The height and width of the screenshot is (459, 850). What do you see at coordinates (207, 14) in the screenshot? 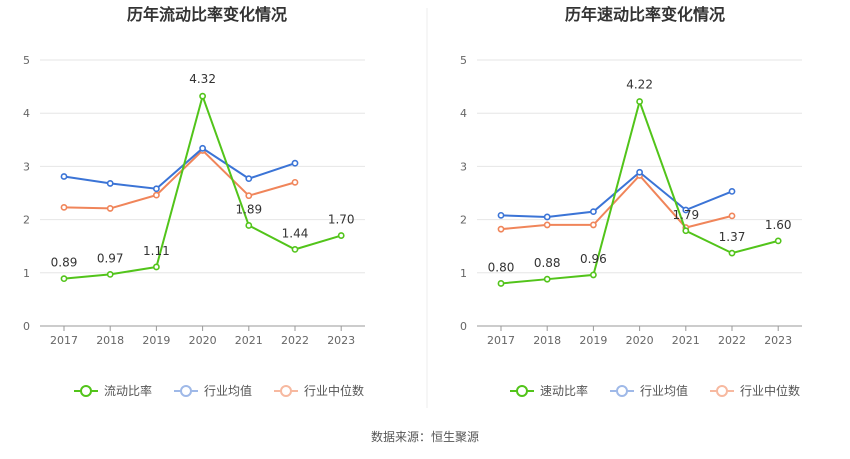
I see `chart-title: 历年流动比率变化情况` at bounding box center [207, 14].